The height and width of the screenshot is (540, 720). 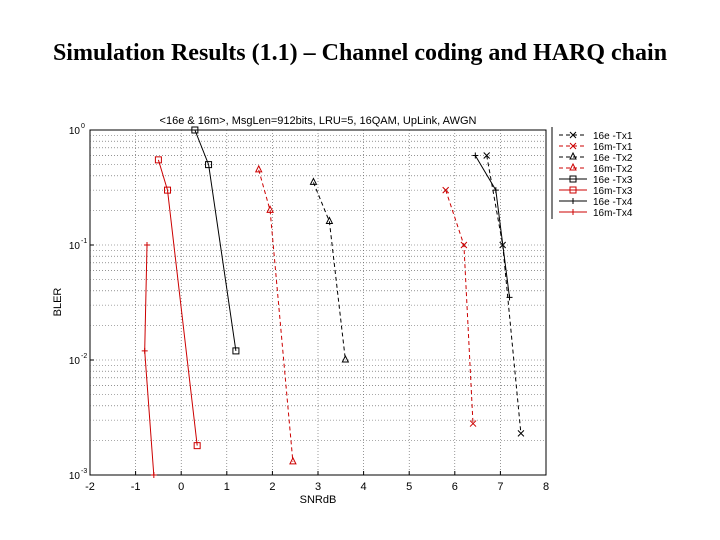 What do you see at coordinates (500, 487) in the screenshot?
I see `x-tick-label: 7` at bounding box center [500, 487].